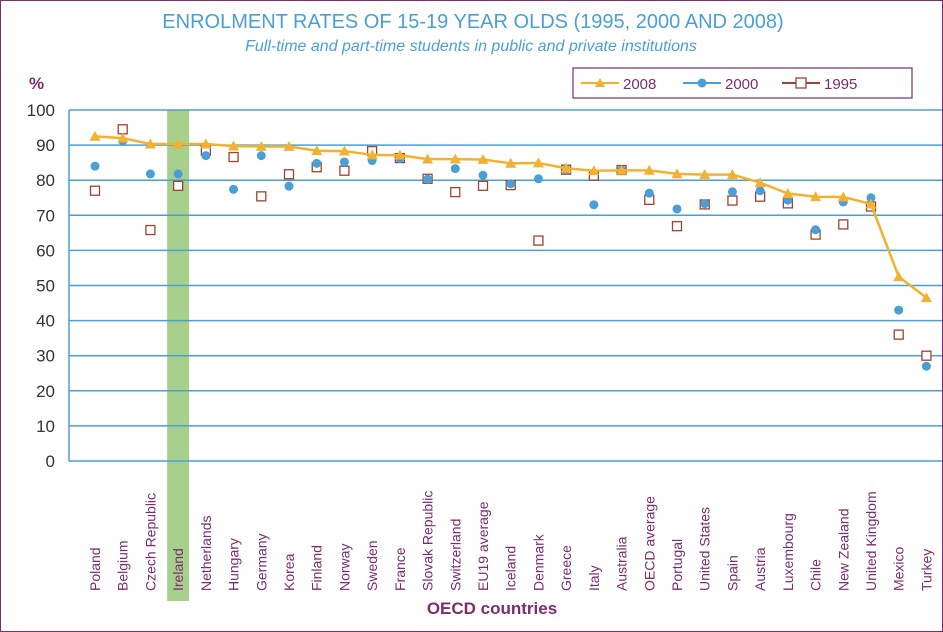  What do you see at coordinates (538, 179) in the screenshot?
I see `point-2000-denmark` at bounding box center [538, 179].